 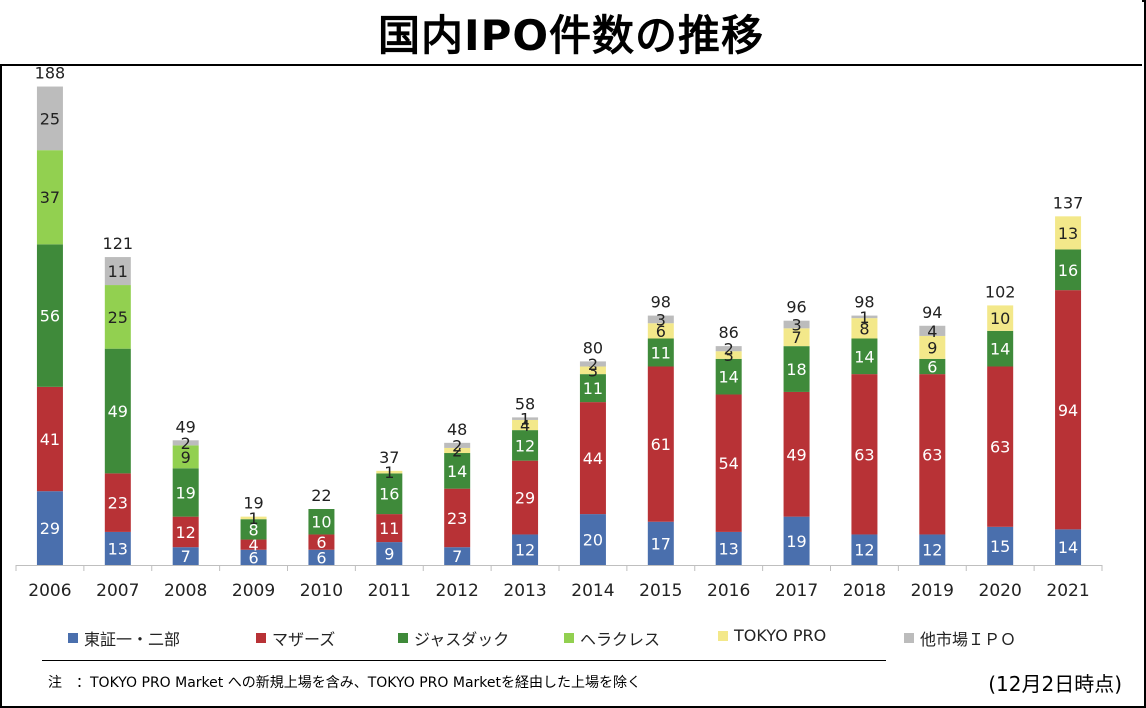 What do you see at coordinates (464, 660) in the screenshot?
I see `note-divider` at bounding box center [464, 660].